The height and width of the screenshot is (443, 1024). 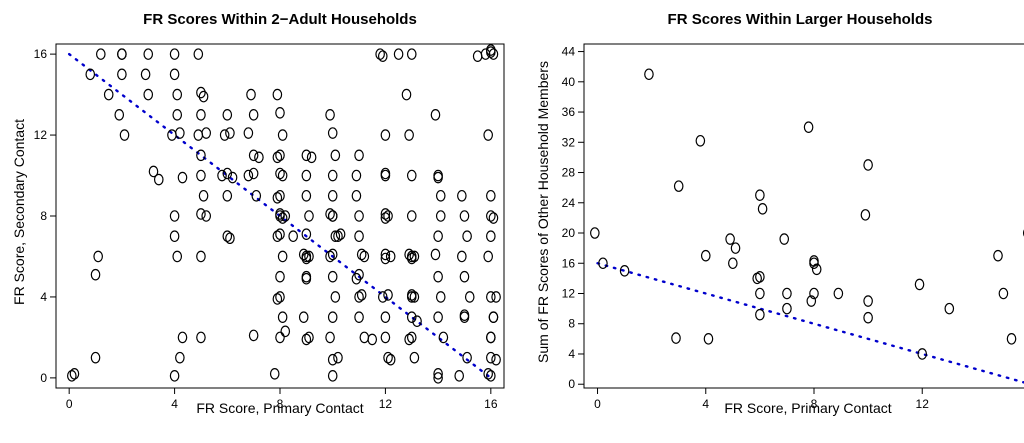 What do you see at coordinates (569, 112) in the screenshot?
I see `right-y-tick-label: 36` at bounding box center [569, 112].